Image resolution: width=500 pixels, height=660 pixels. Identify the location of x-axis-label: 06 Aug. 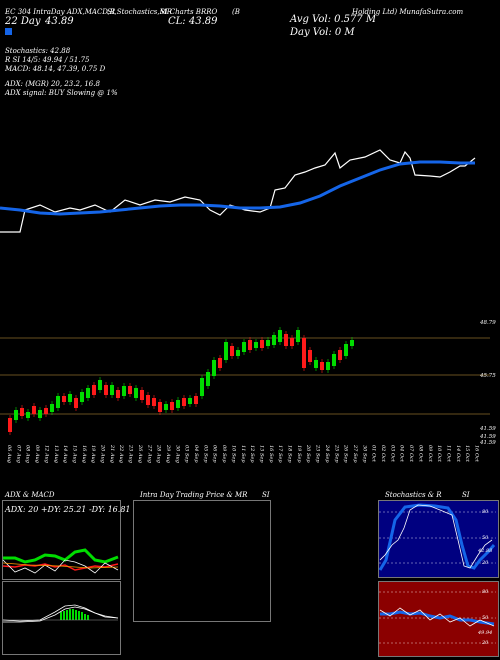
(9, 454).